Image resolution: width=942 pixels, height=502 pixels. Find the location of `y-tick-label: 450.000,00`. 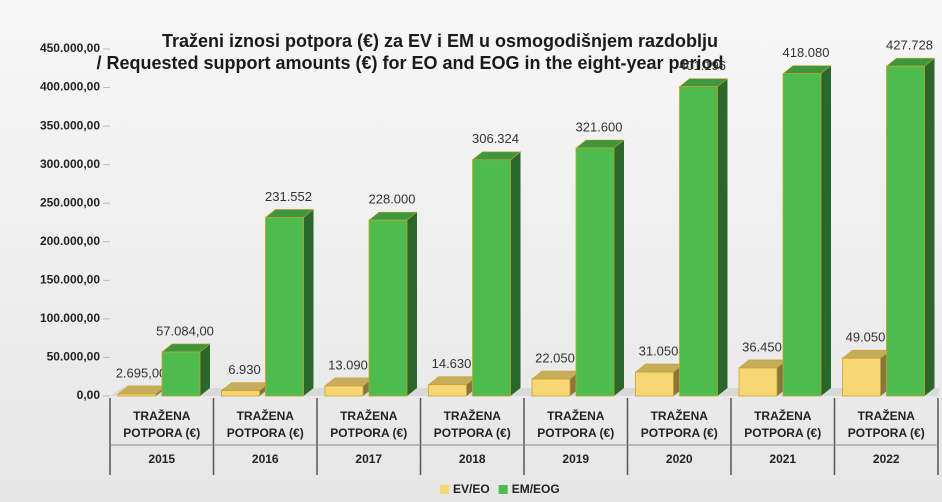

y-tick-label: 450.000,00 is located at coordinates (70, 48).